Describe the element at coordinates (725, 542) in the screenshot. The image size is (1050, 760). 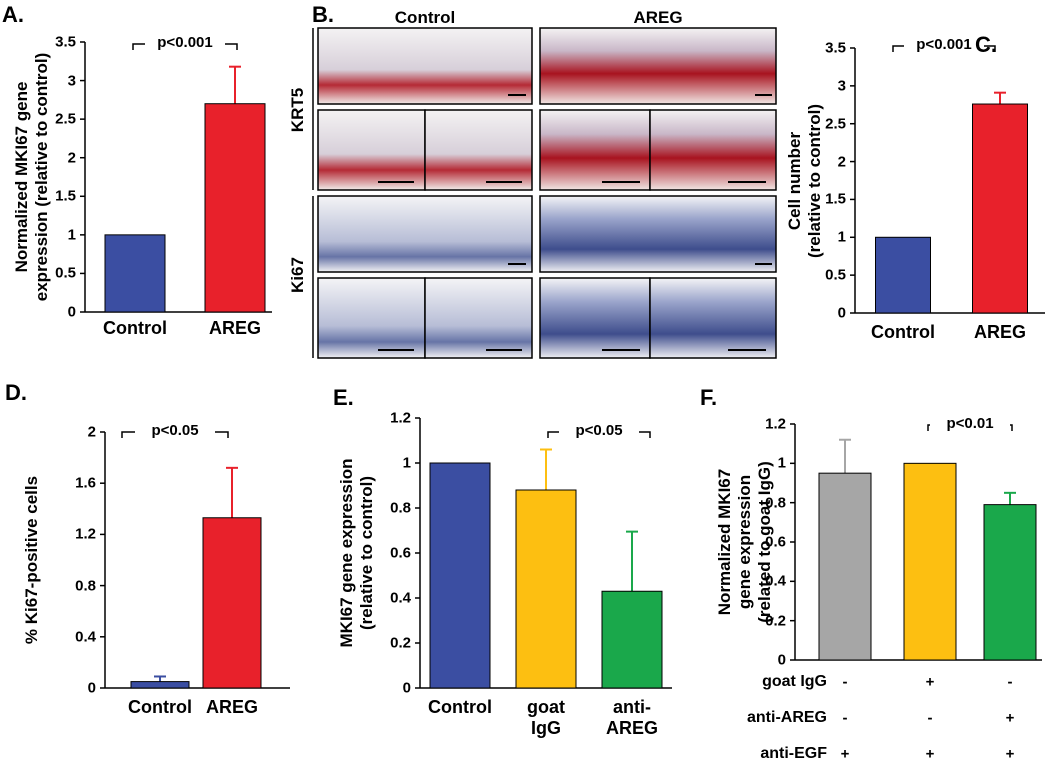
I see `y-axis-label: Normalized MKI67` at that location.